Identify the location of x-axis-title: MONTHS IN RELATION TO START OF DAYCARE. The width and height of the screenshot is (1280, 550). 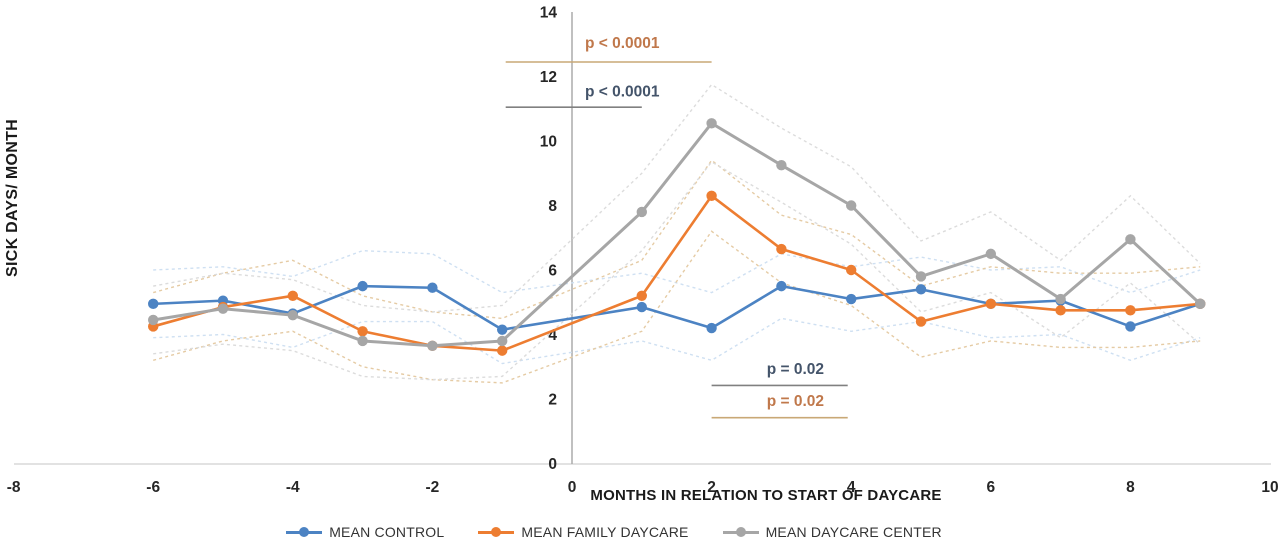
(766, 495).